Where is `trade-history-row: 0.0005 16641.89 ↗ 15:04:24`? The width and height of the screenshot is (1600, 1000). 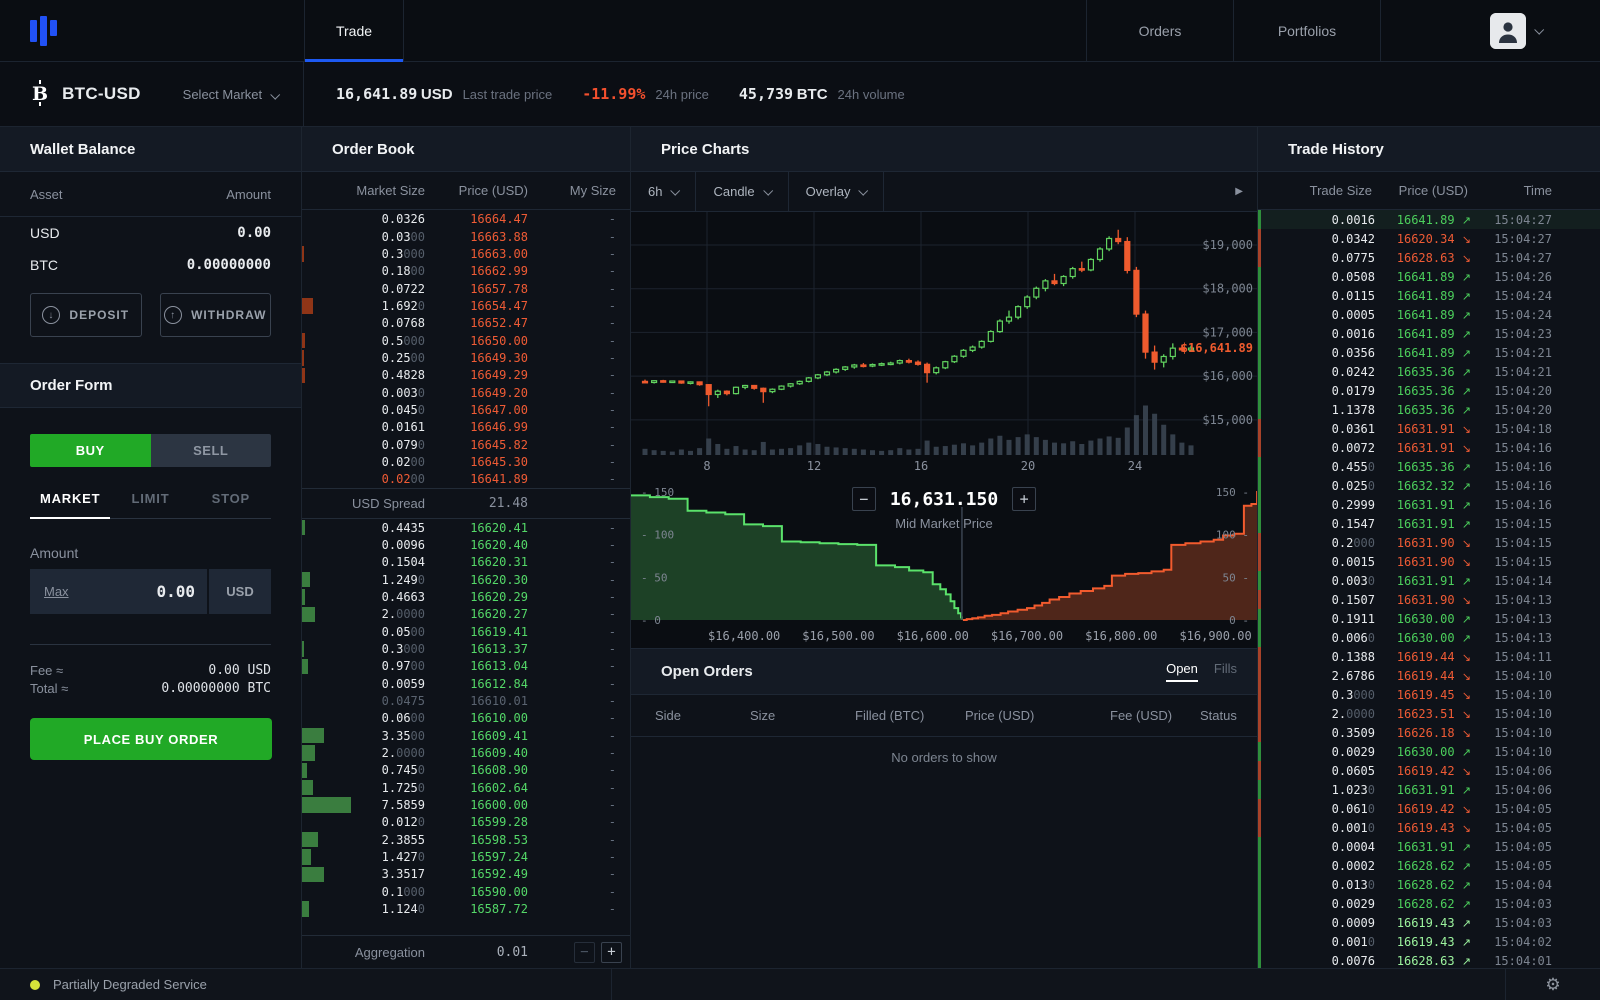
trade-history-row: 0.0005 16641.89 ↗ 15:04:24 is located at coordinates (1429, 314).